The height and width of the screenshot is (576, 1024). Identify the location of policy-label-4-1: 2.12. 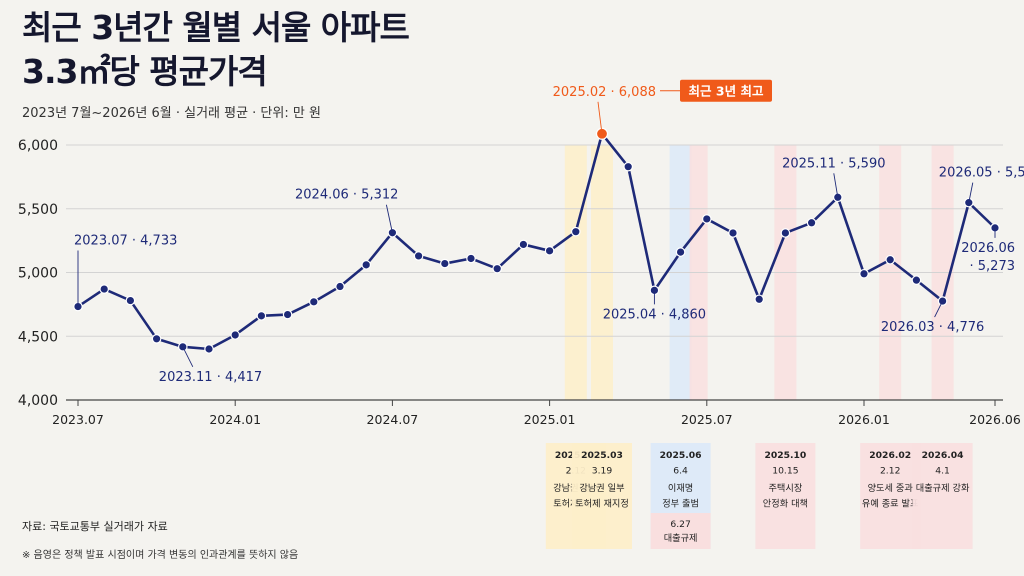
(890, 471).